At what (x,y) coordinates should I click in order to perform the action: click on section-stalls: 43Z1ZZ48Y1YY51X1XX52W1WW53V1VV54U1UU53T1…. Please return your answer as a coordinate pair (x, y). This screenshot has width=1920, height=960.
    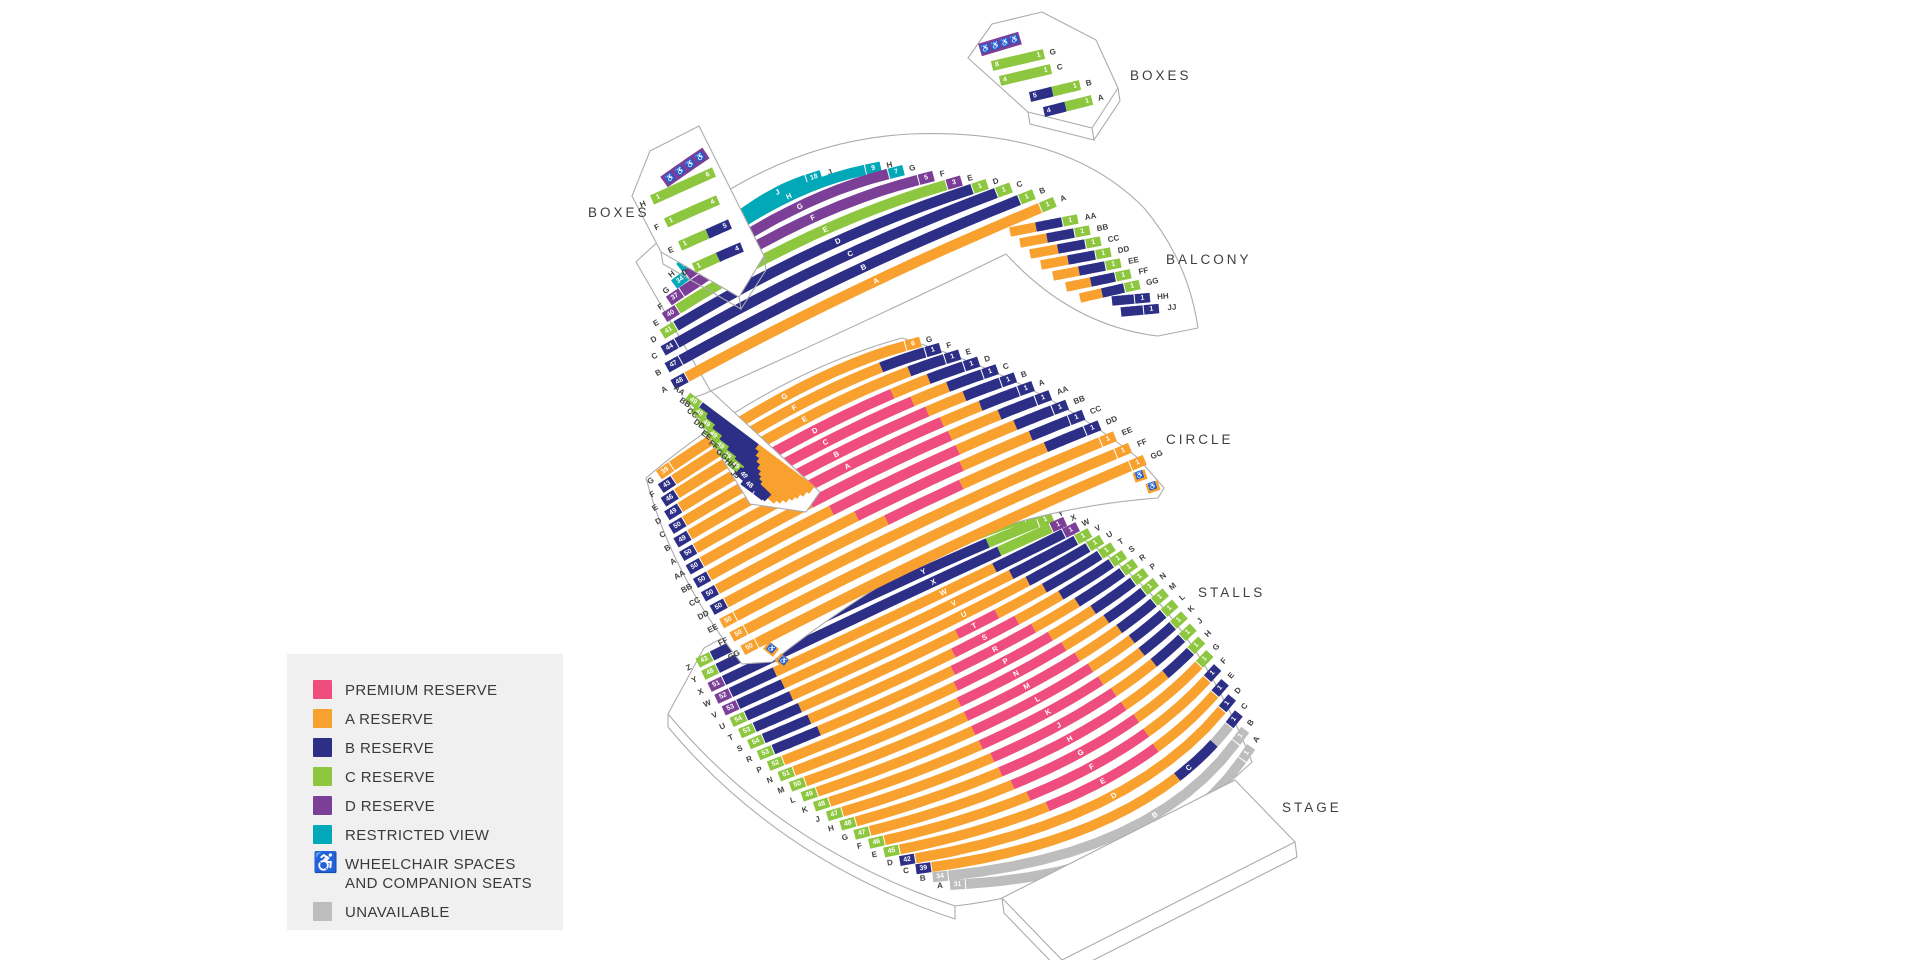
    Looking at the image, I should click on (973, 697).